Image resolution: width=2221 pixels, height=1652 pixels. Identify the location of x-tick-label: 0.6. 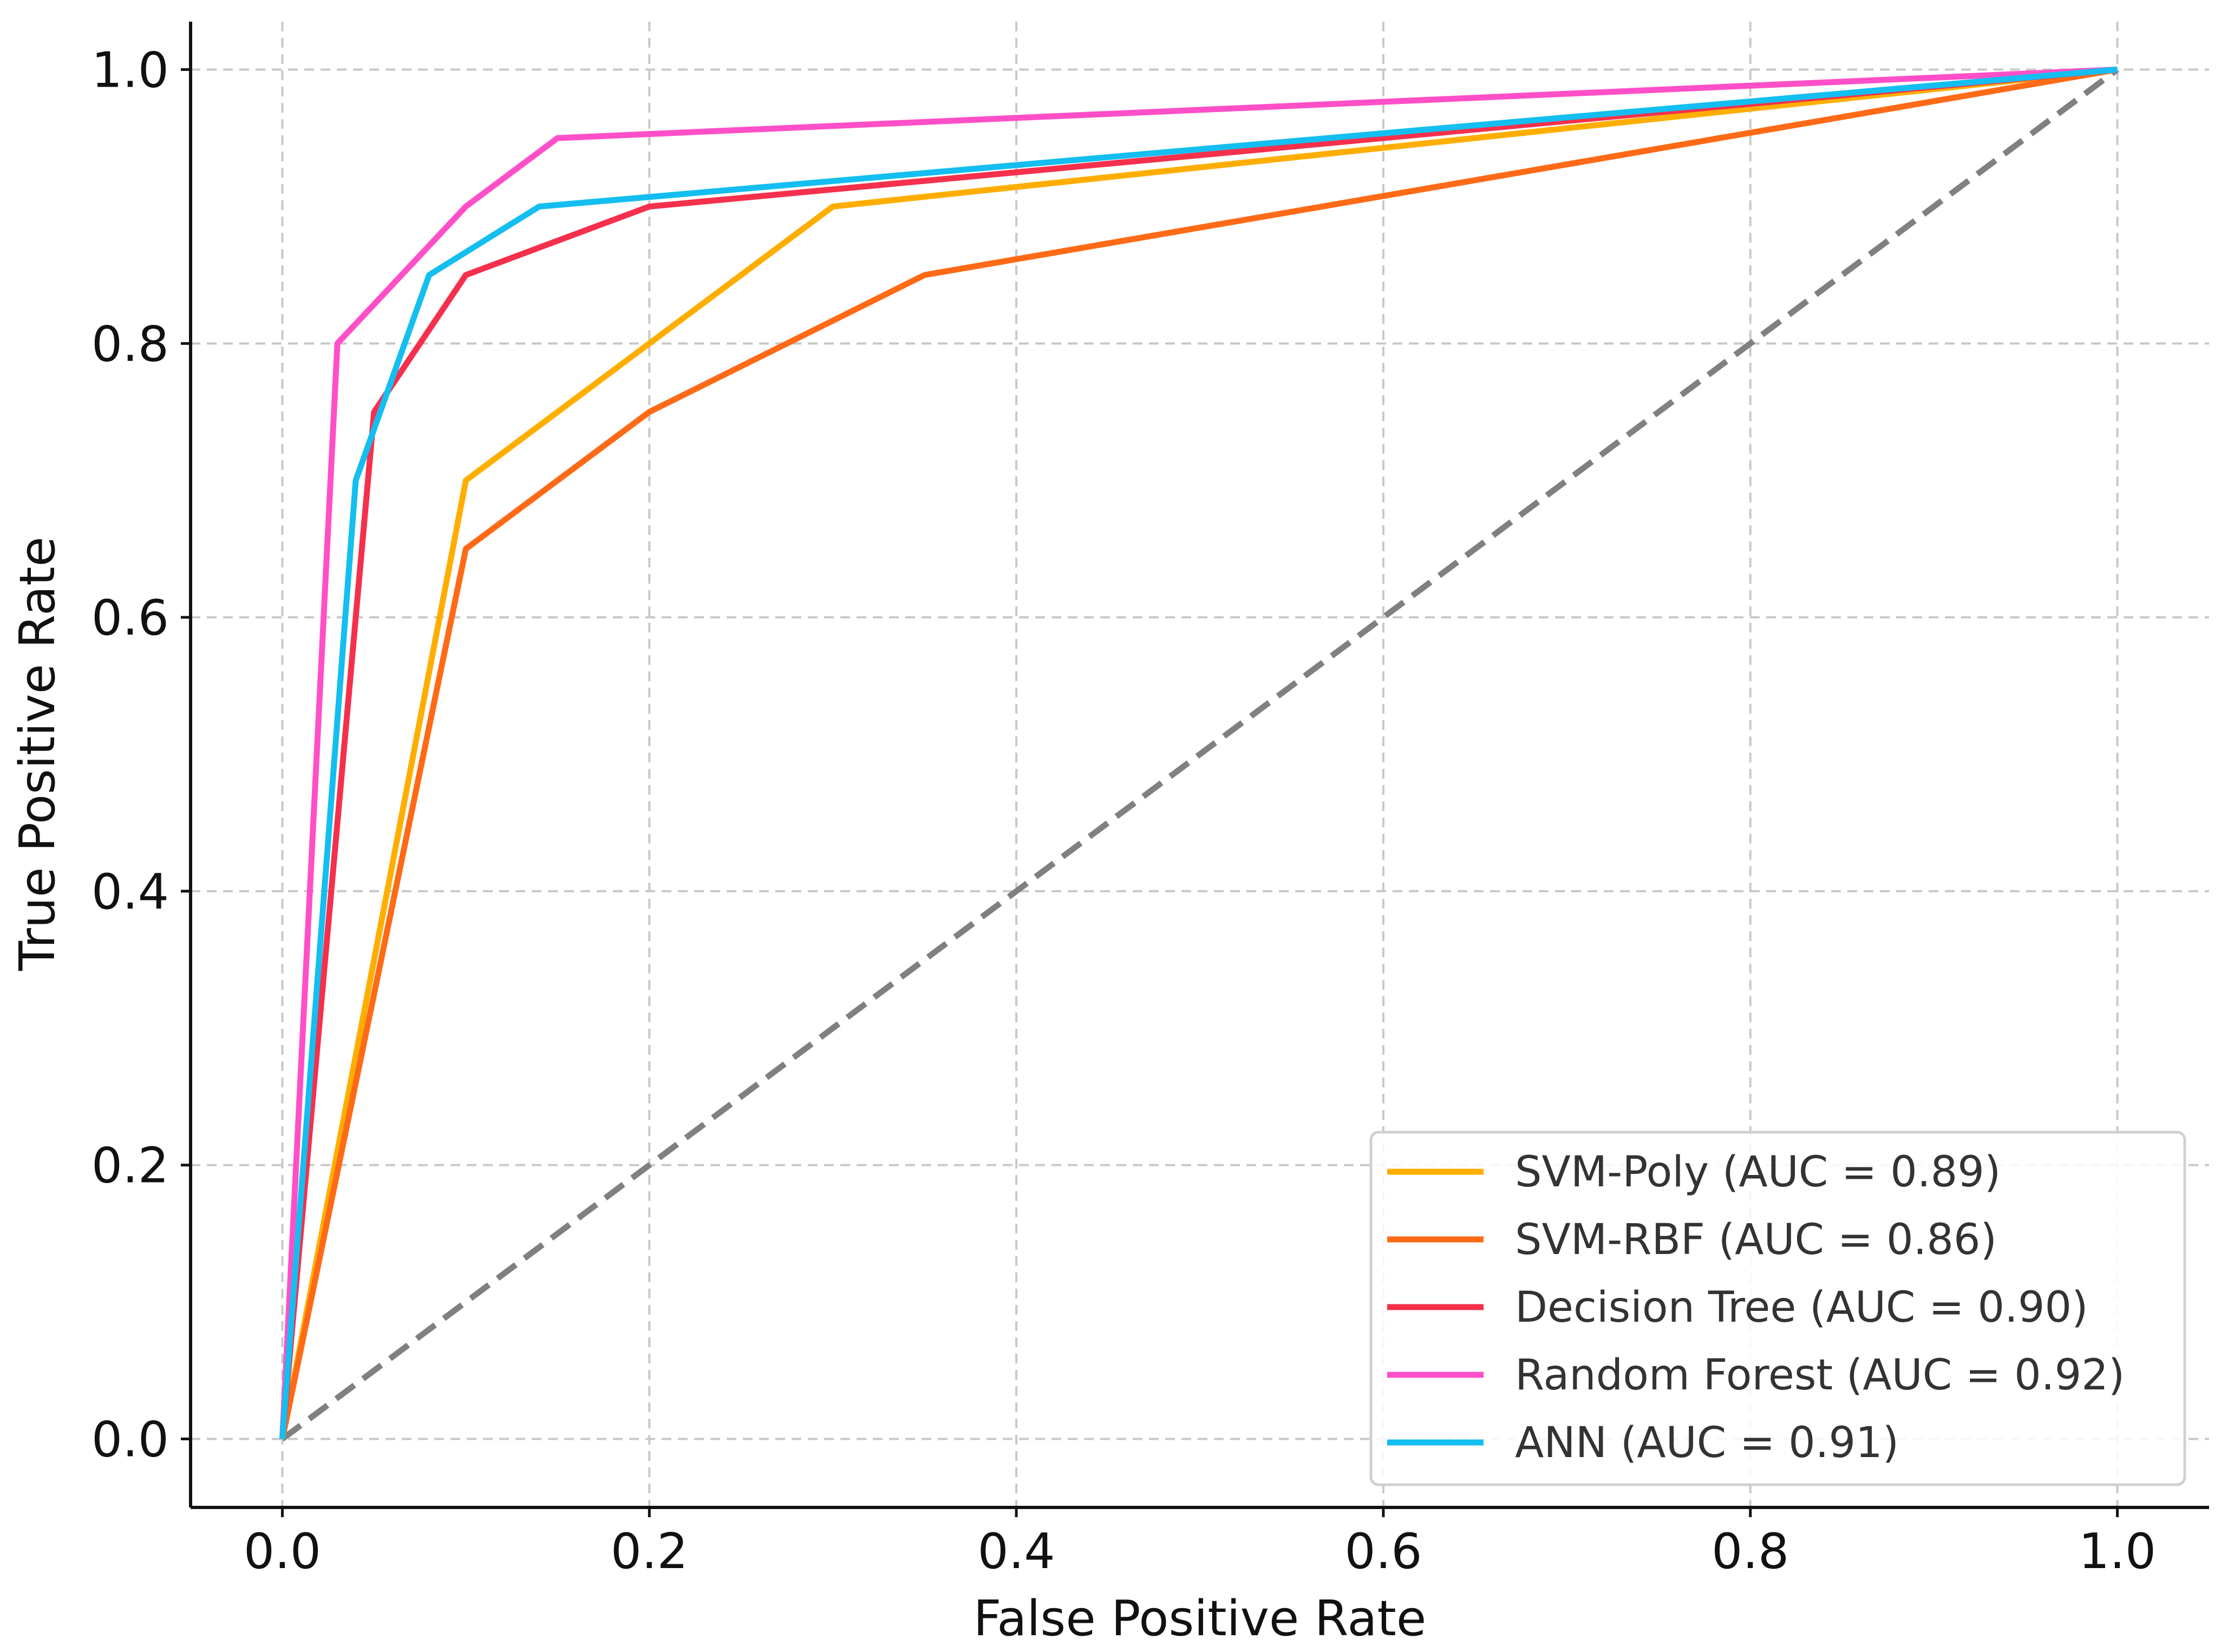
(1383, 1551).